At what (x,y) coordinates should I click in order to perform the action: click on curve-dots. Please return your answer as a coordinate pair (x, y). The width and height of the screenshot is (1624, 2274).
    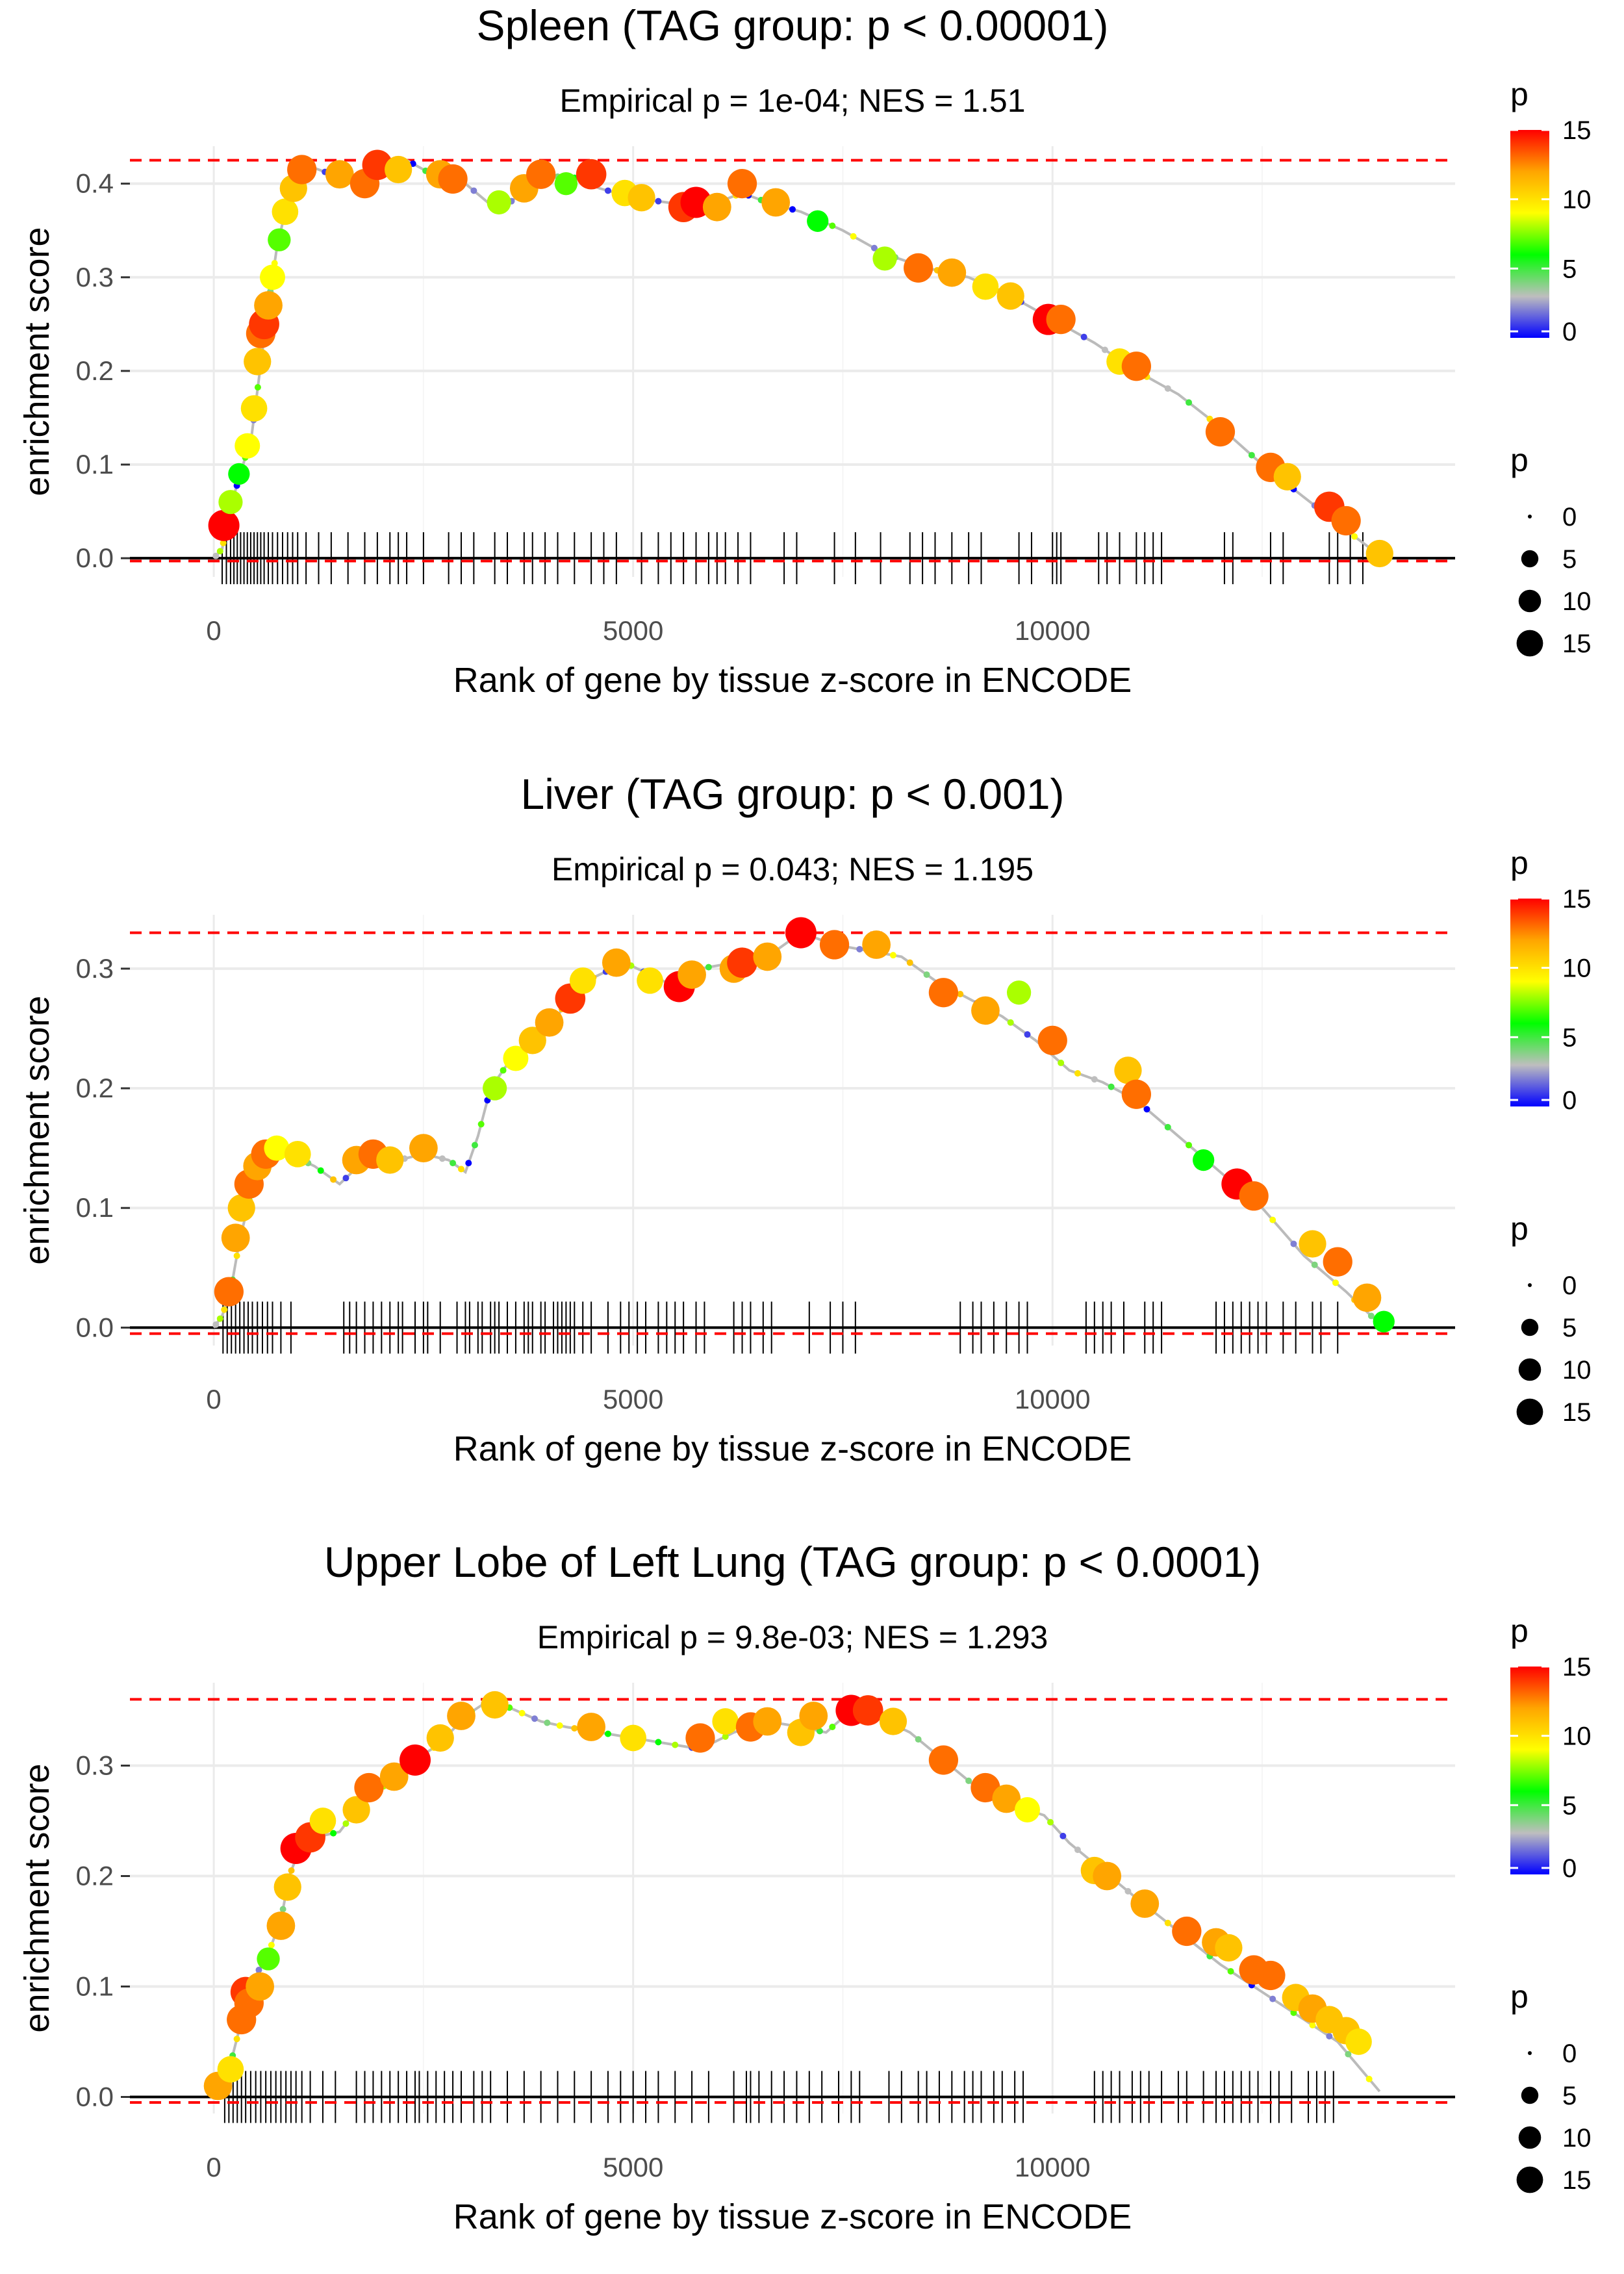
    Looking at the image, I should click on (793, 1130).